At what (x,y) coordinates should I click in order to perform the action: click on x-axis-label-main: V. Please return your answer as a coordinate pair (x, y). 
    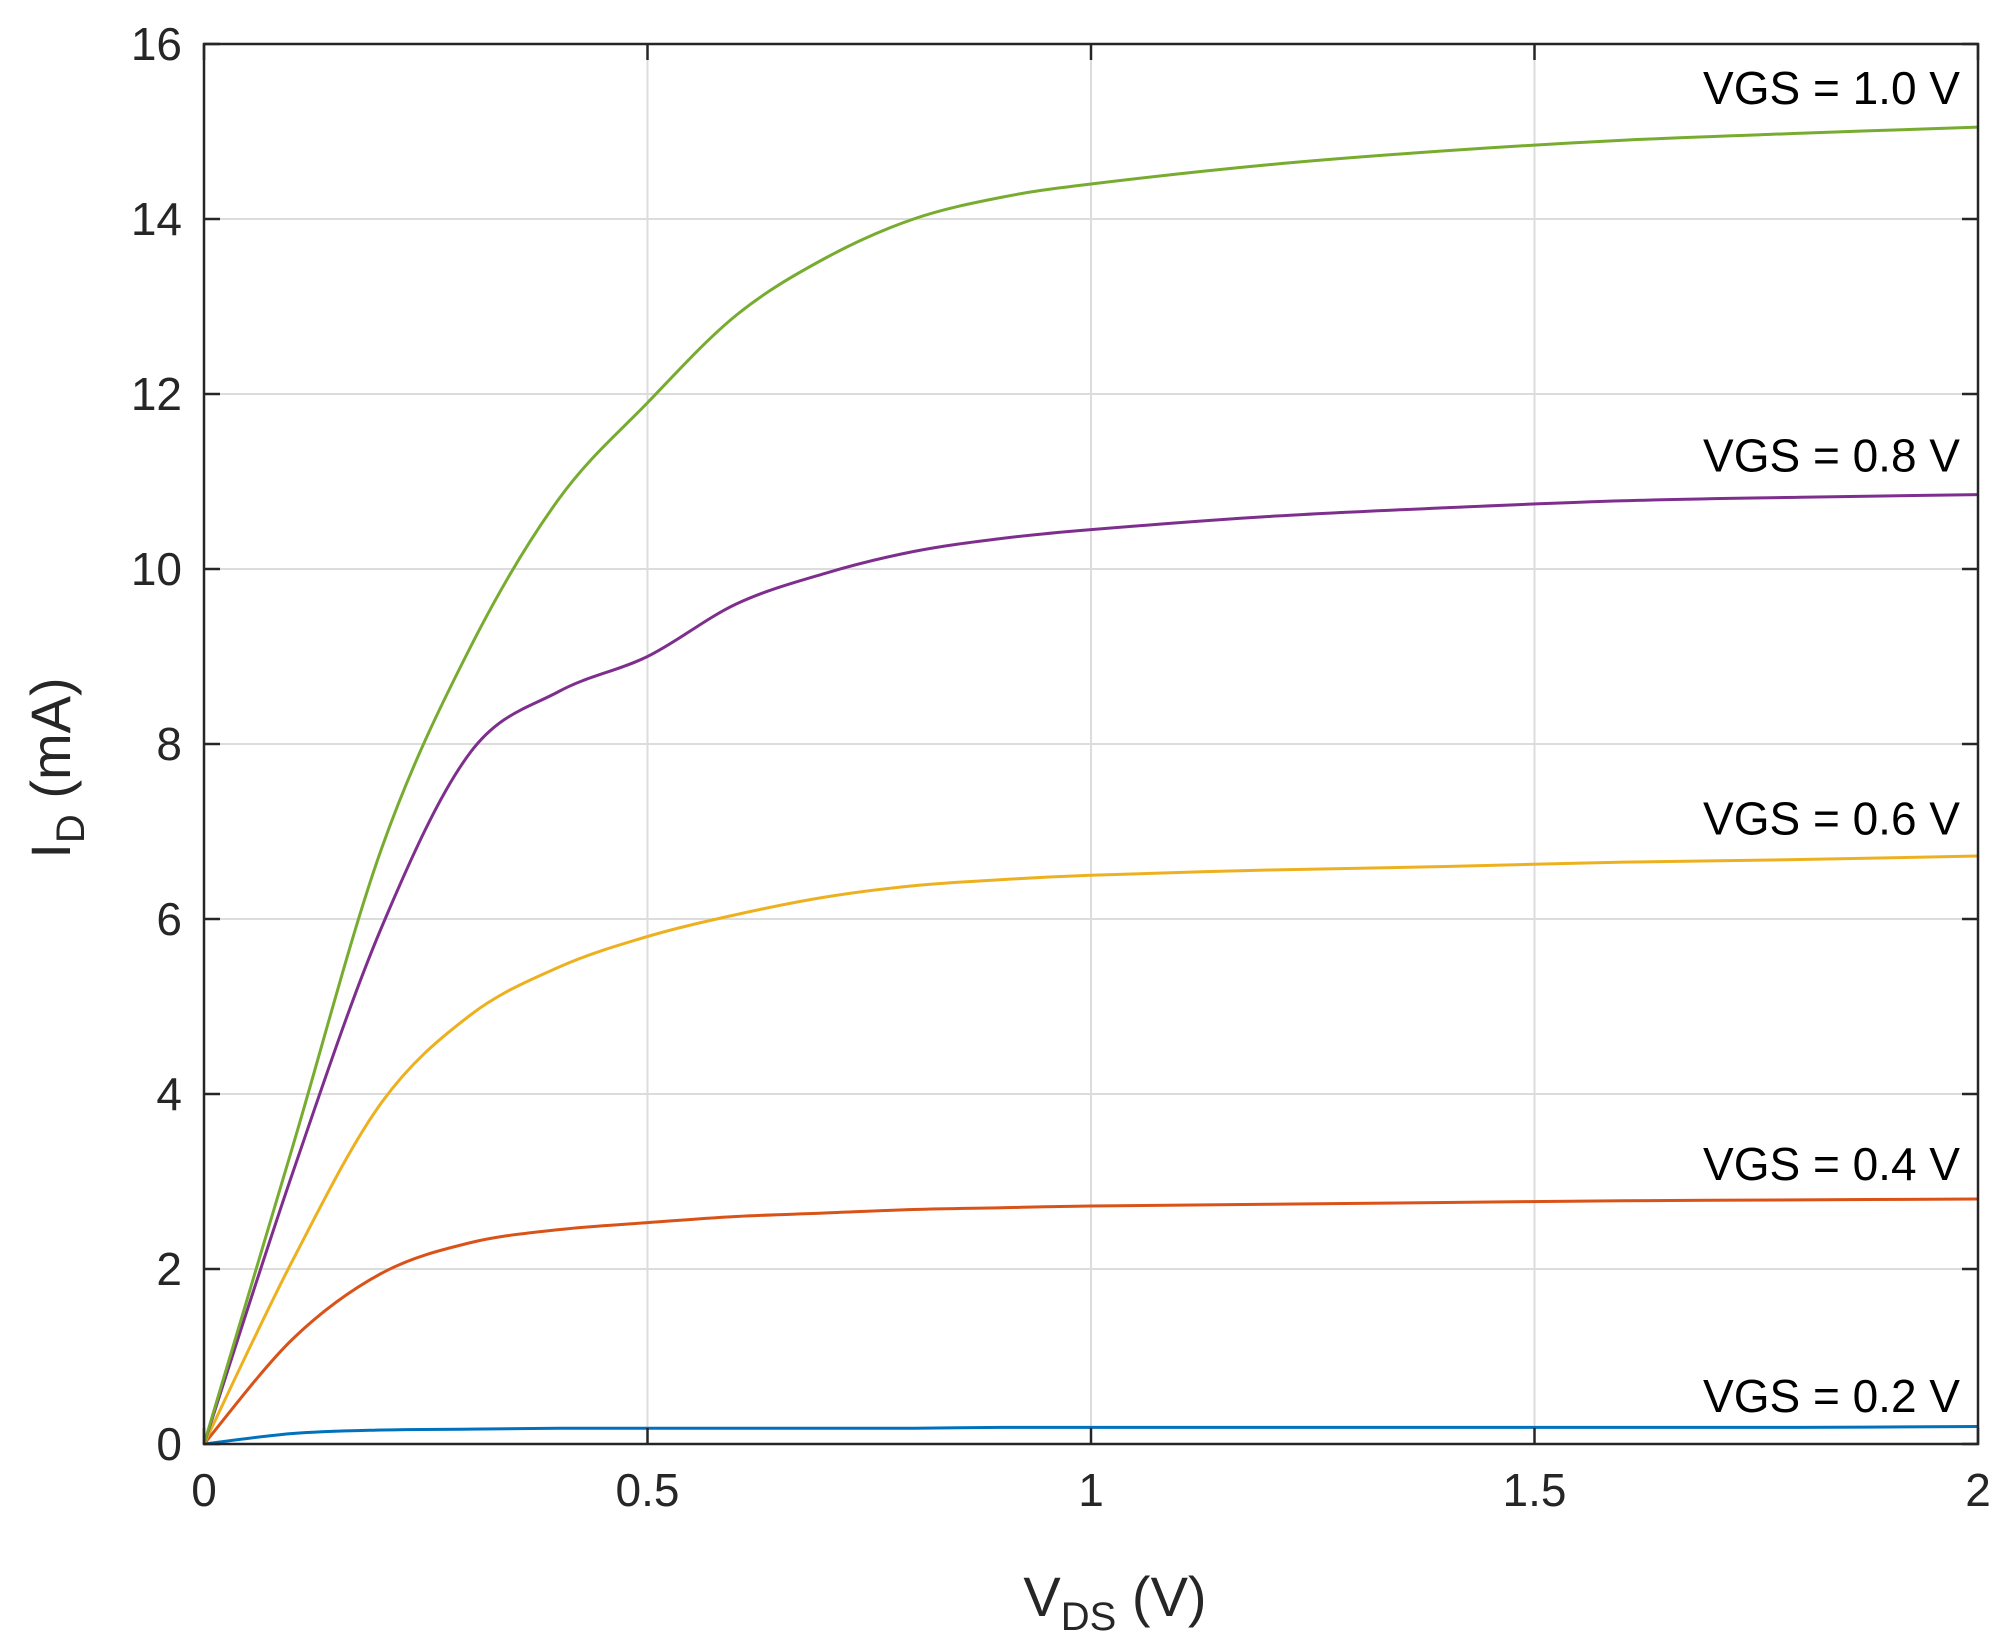
    Looking at the image, I should click on (1042, 1596).